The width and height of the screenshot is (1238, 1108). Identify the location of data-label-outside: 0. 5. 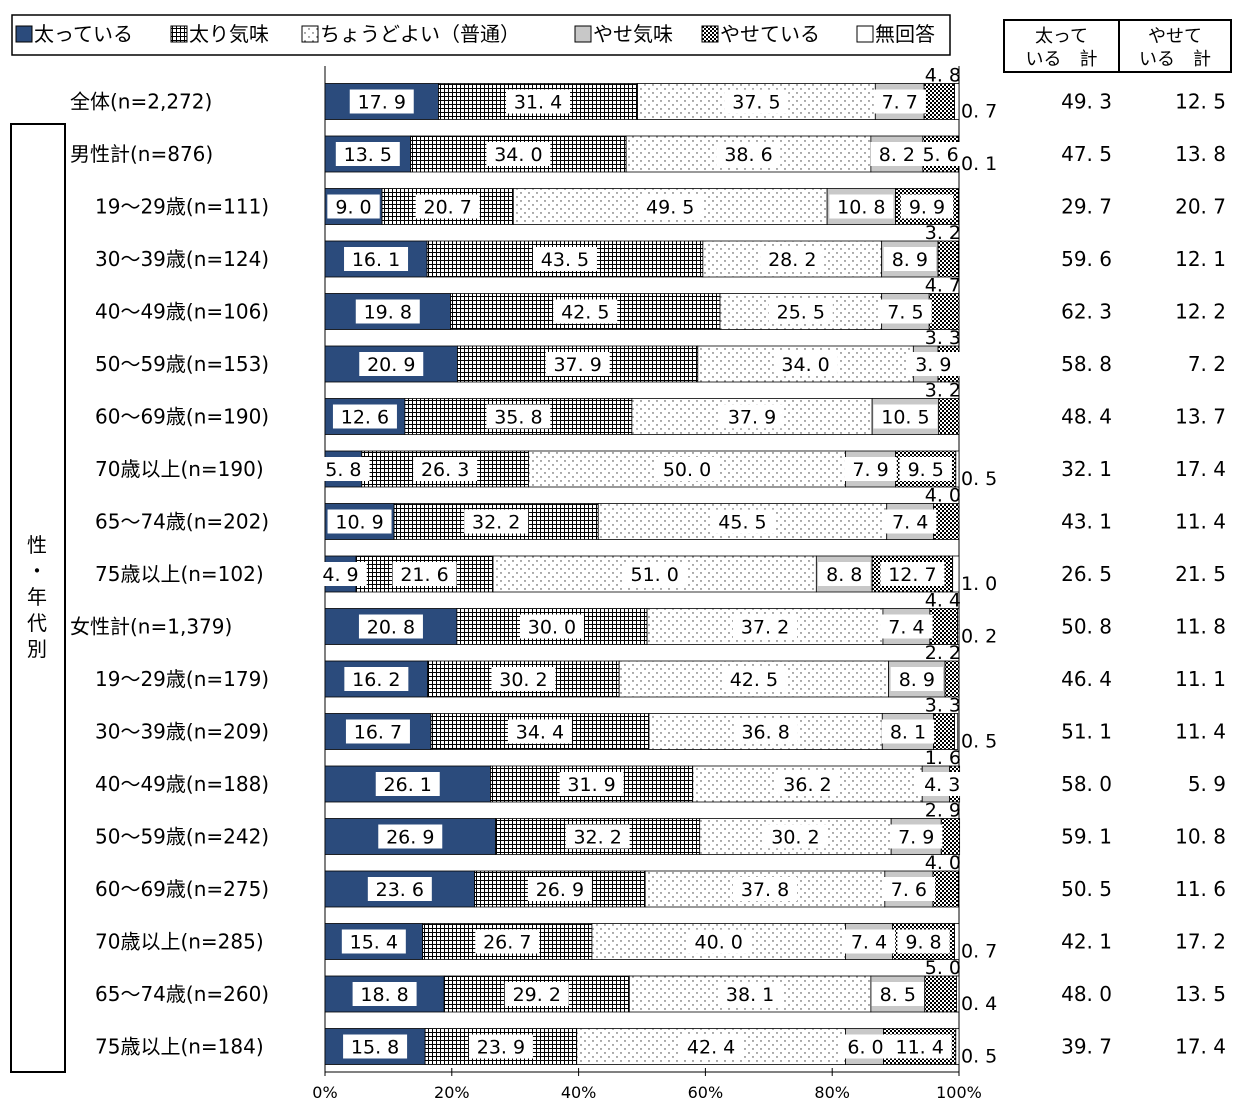
(979, 742).